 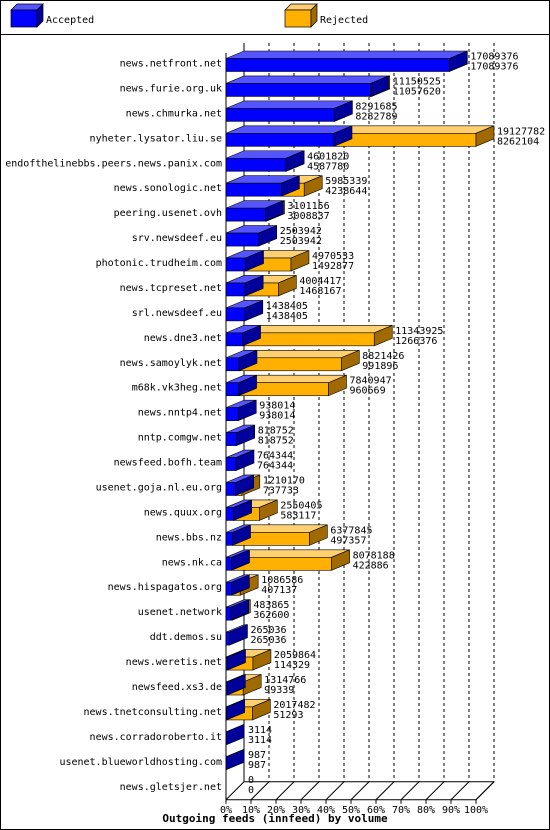 I want to click on category-label: photonic.trudheim.com, so click(x=159, y=263).